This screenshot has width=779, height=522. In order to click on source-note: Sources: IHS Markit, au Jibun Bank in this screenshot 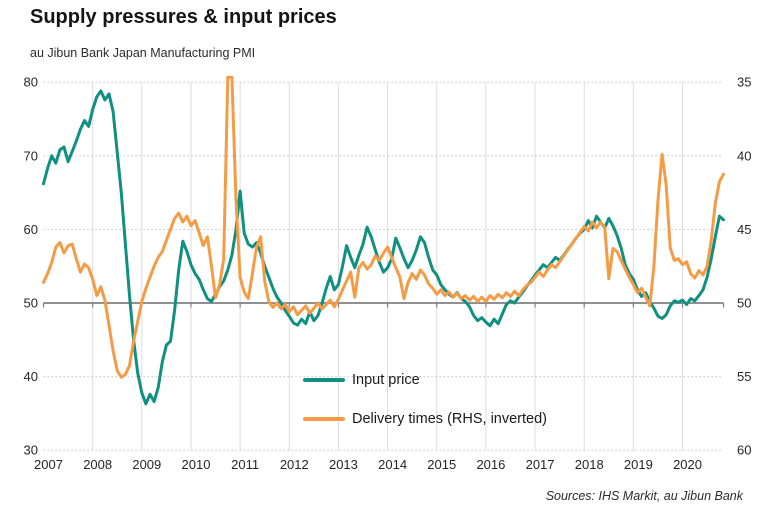, I will do `click(644, 496)`.